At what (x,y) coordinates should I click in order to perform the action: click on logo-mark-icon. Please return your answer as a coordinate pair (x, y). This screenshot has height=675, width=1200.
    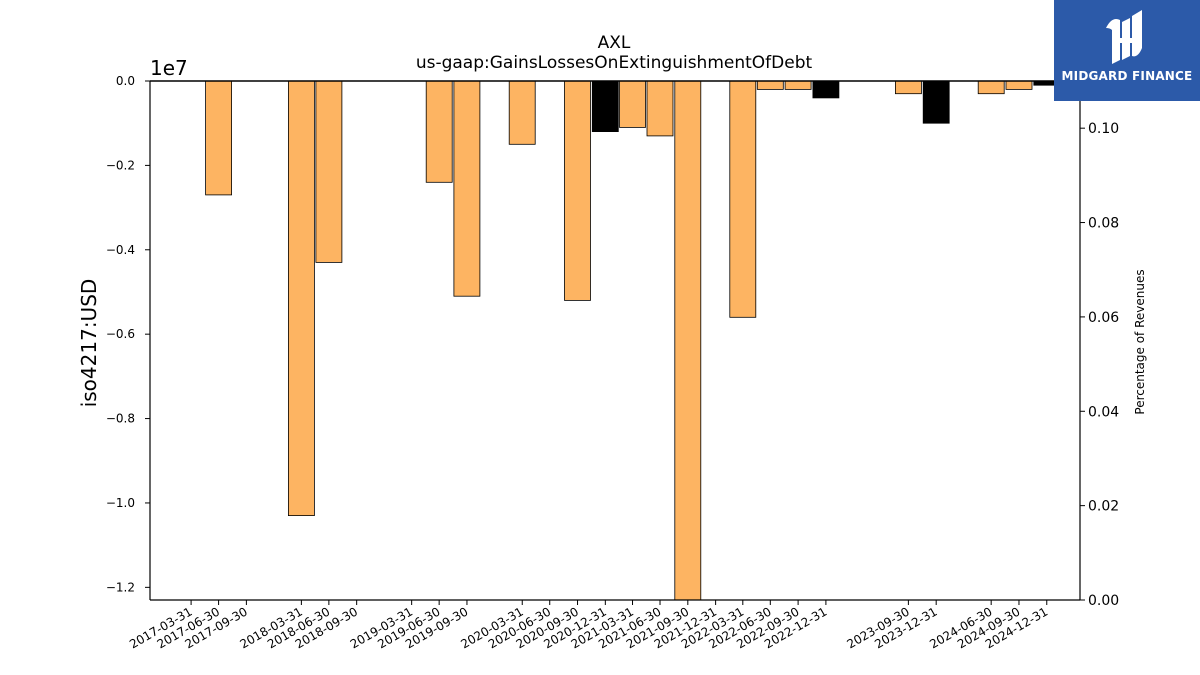
    Looking at the image, I should click on (1124, 37).